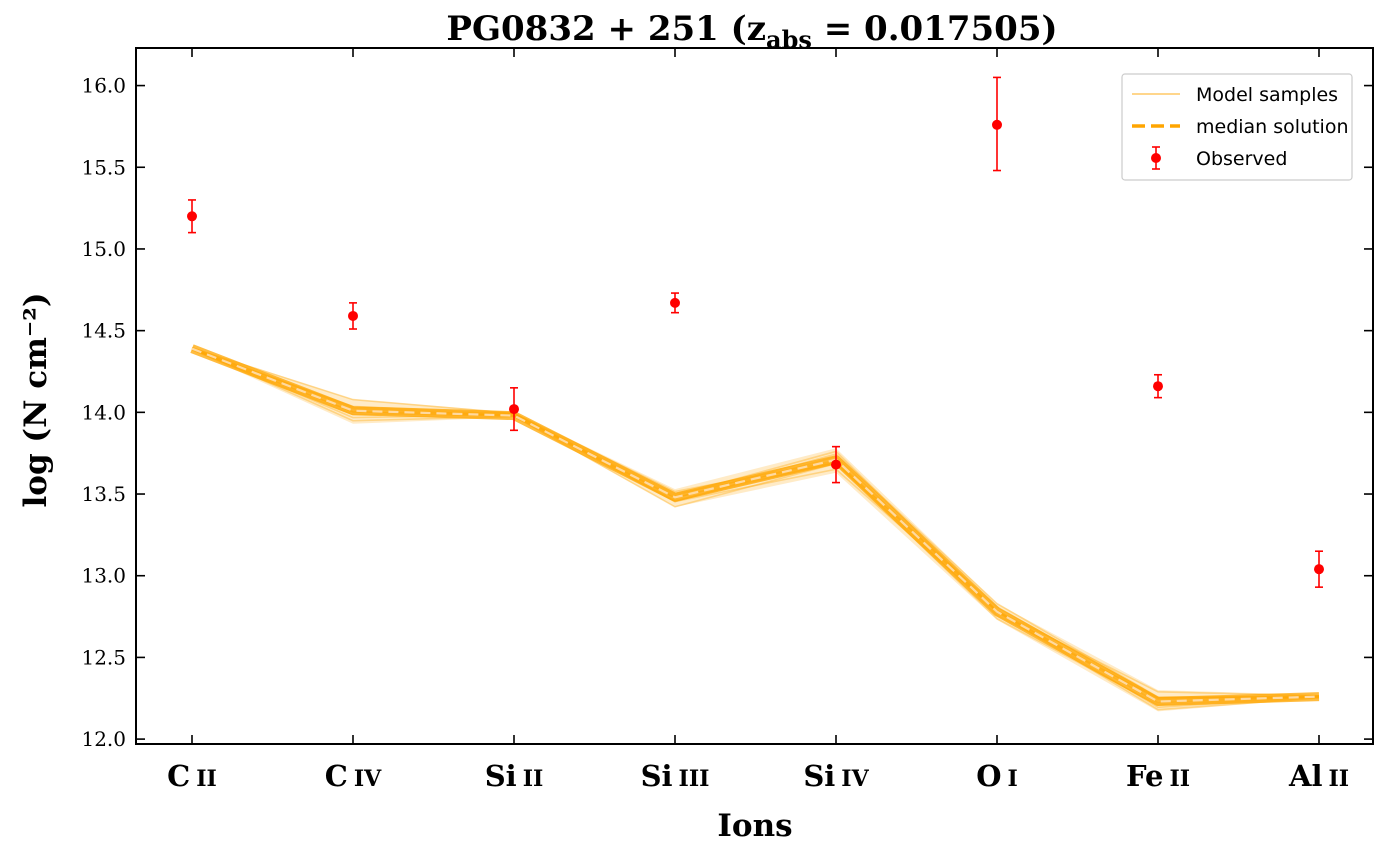 The height and width of the screenshot is (852, 1385). I want to click on y-tick-label: 15.0, so click(103, 249).